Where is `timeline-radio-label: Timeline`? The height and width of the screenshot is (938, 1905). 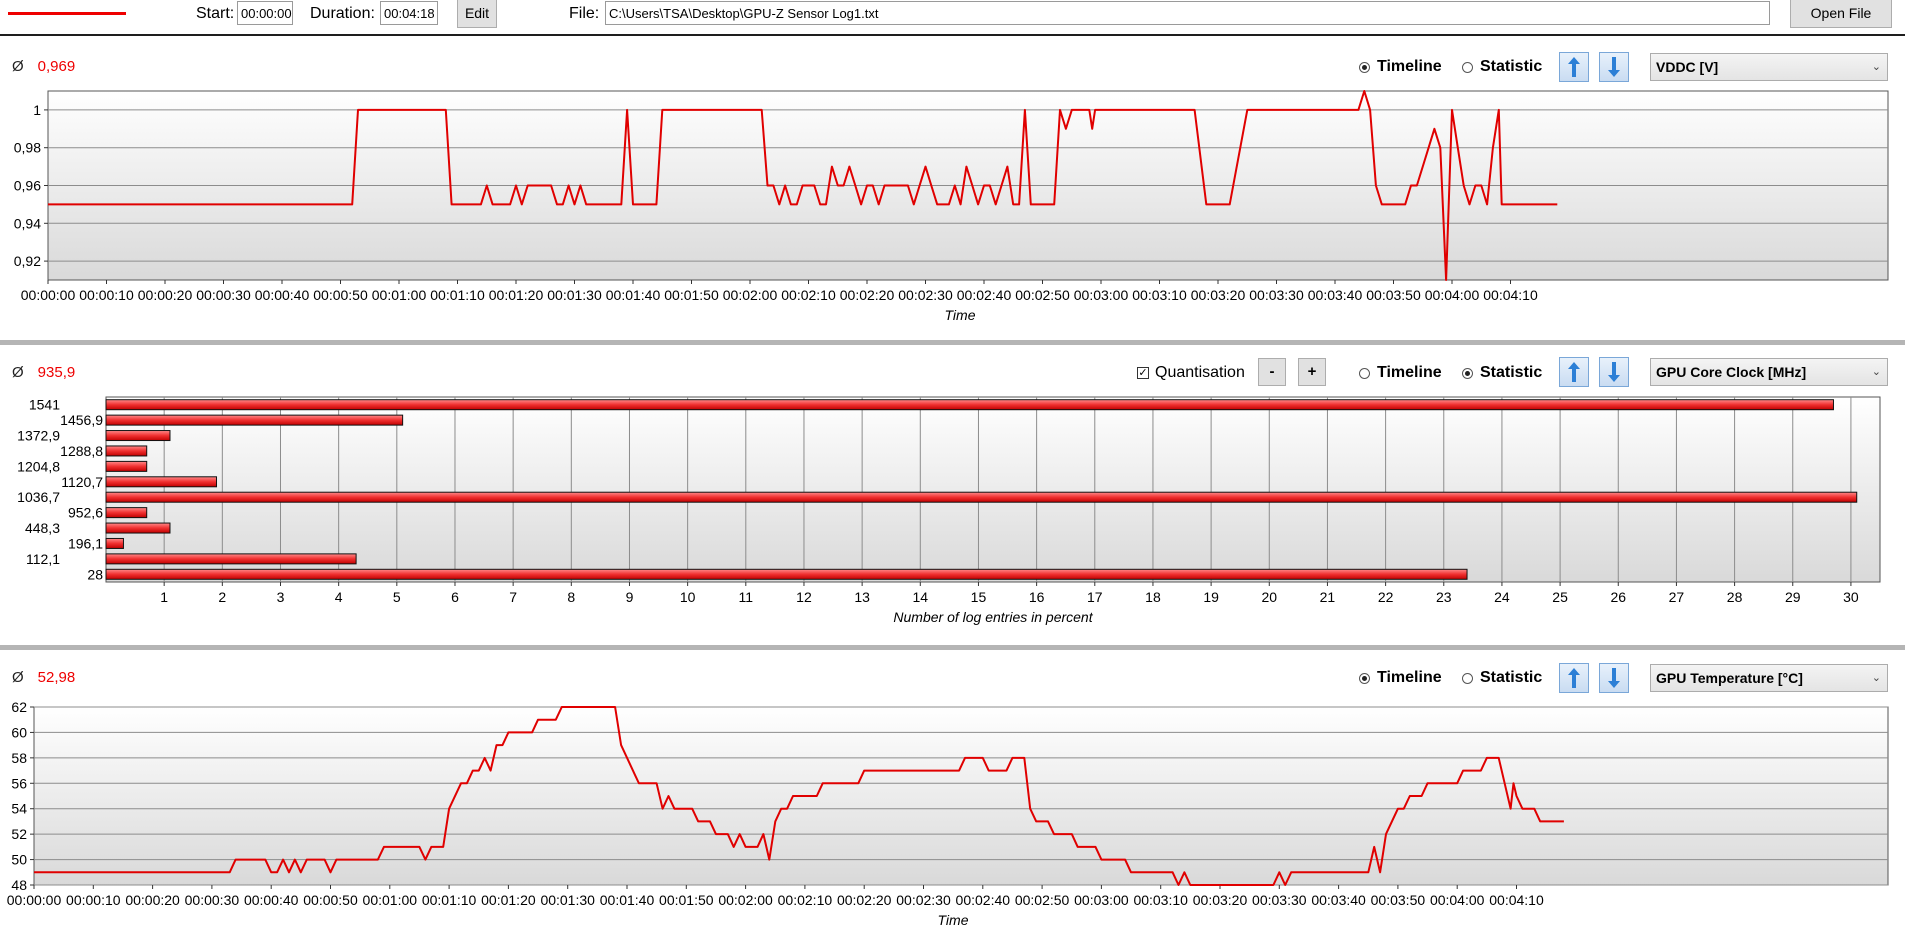 timeline-radio-label: Timeline is located at coordinates (1409, 677).